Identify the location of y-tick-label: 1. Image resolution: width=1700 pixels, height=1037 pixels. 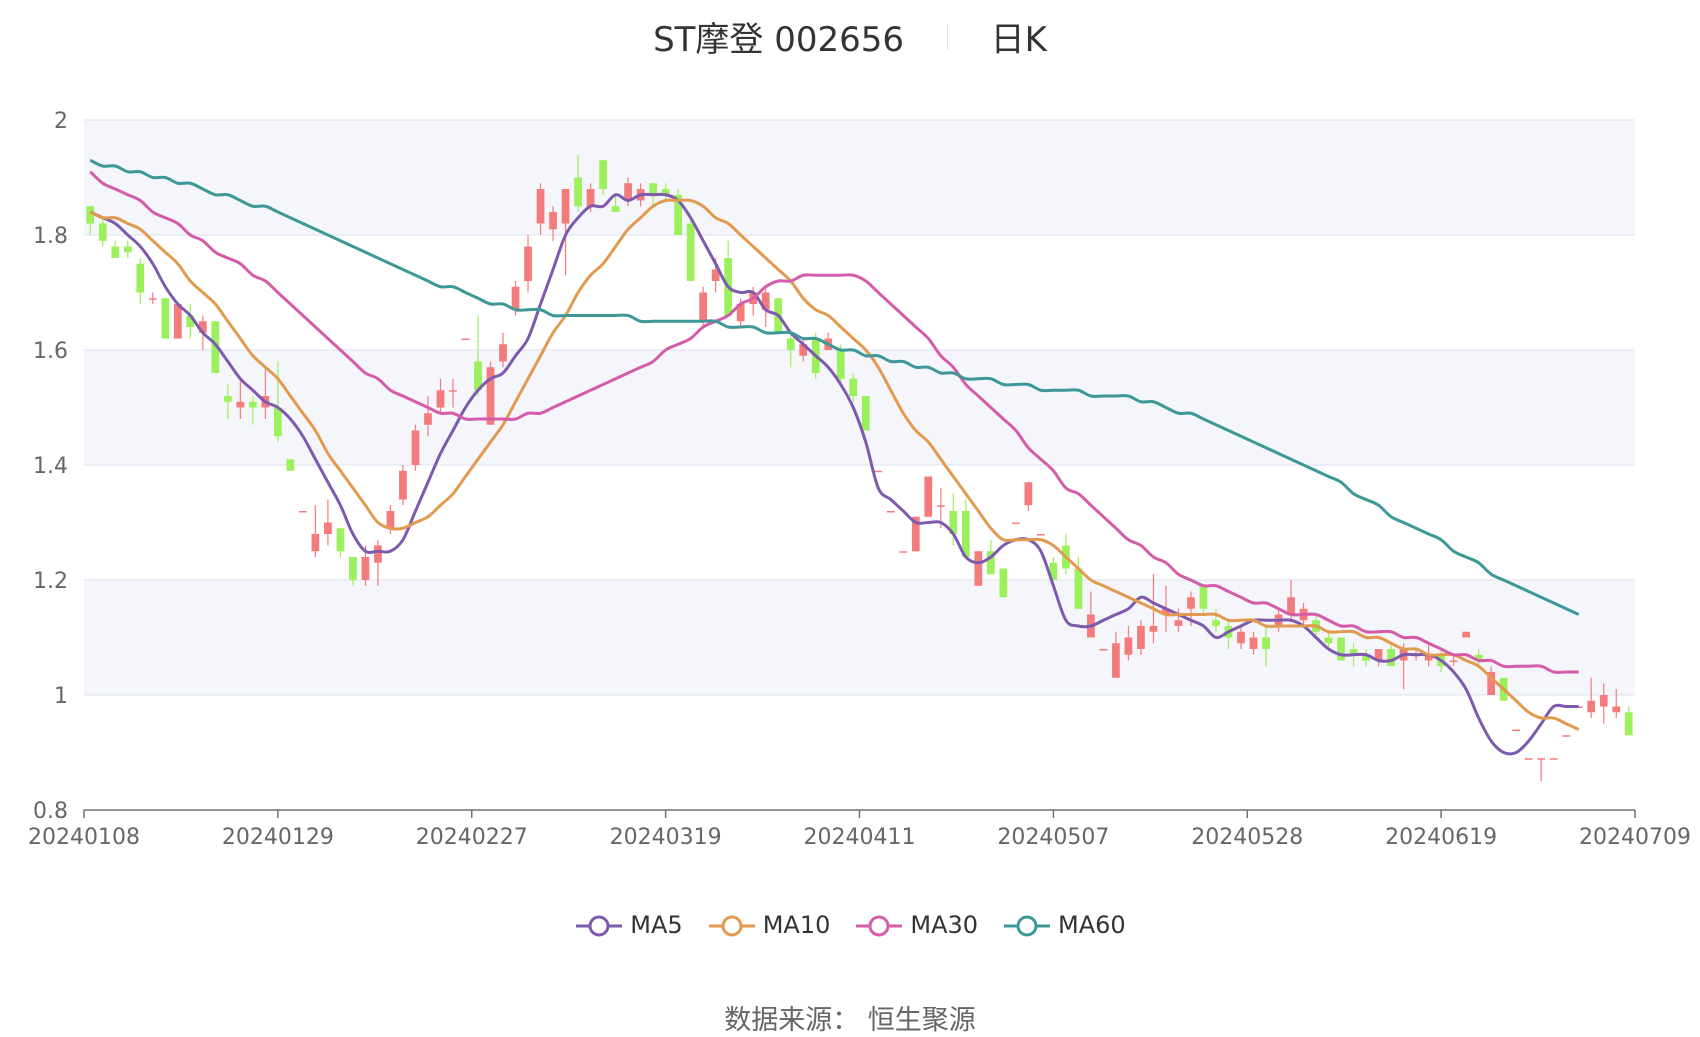
(61, 696).